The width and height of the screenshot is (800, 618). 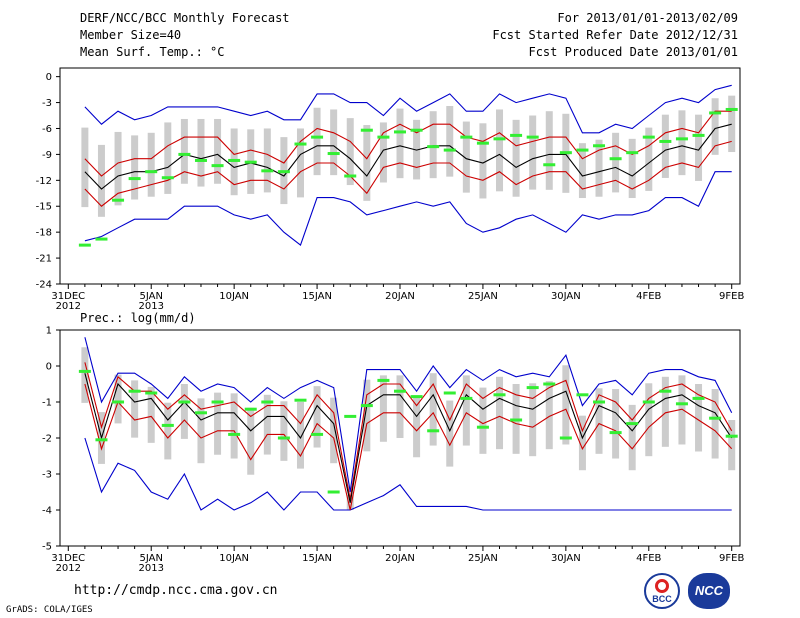 I want to click on source-url: http://cmdp.ncc.cma.gov.cn, so click(x=176, y=590).